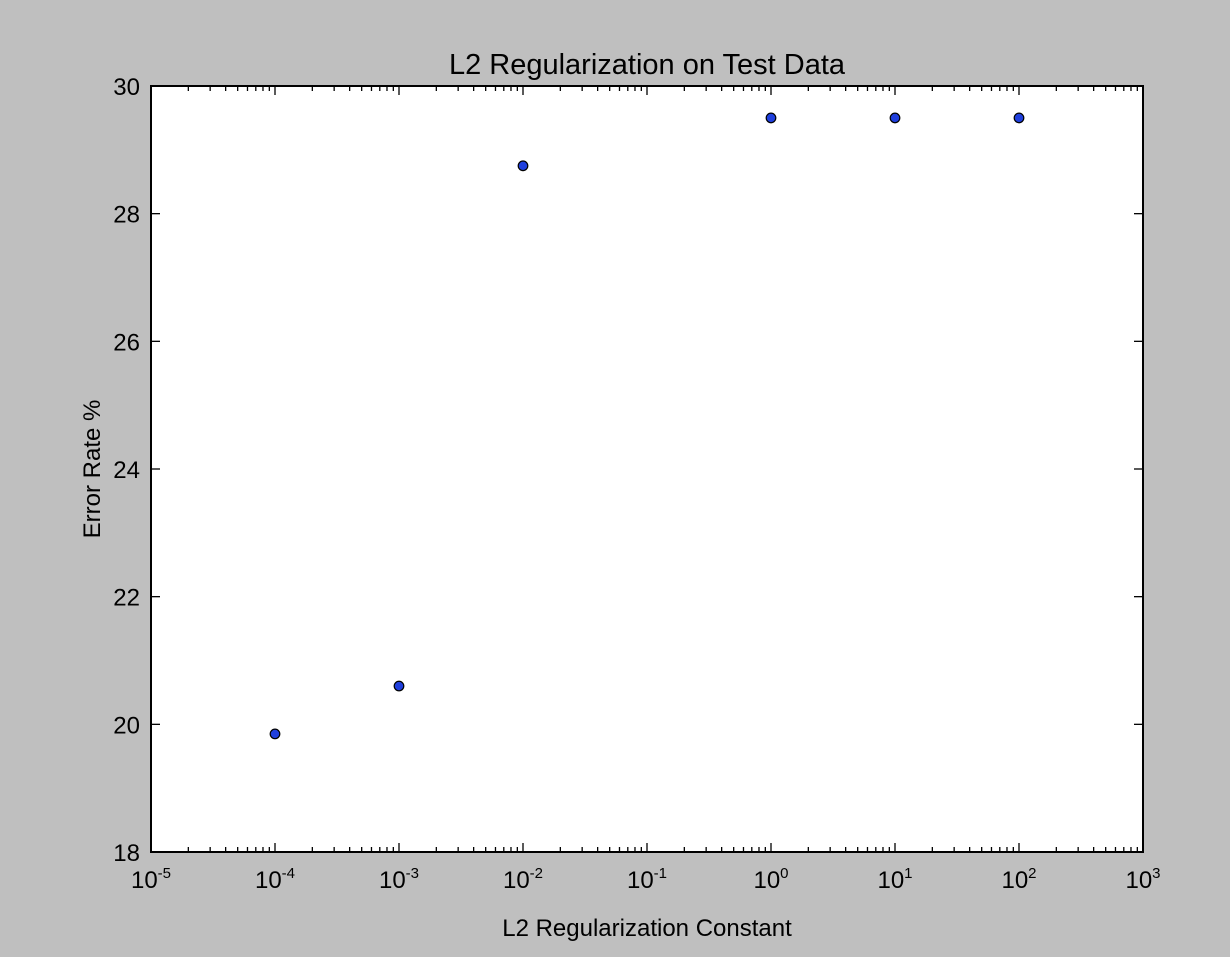  What do you see at coordinates (288, 873) in the screenshot?
I see `x-tick-exponent: -4` at bounding box center [288, 873].